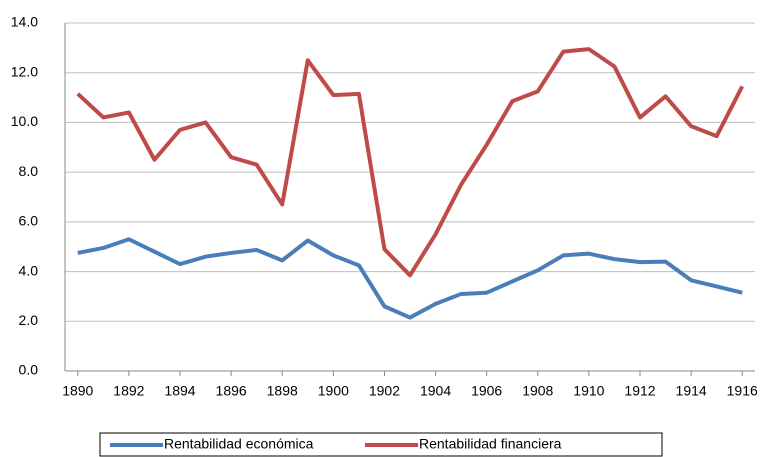  Describe the element at coordinates (29, 270) in the screenshot. I see `y-tick-label: 4.0` at that location.